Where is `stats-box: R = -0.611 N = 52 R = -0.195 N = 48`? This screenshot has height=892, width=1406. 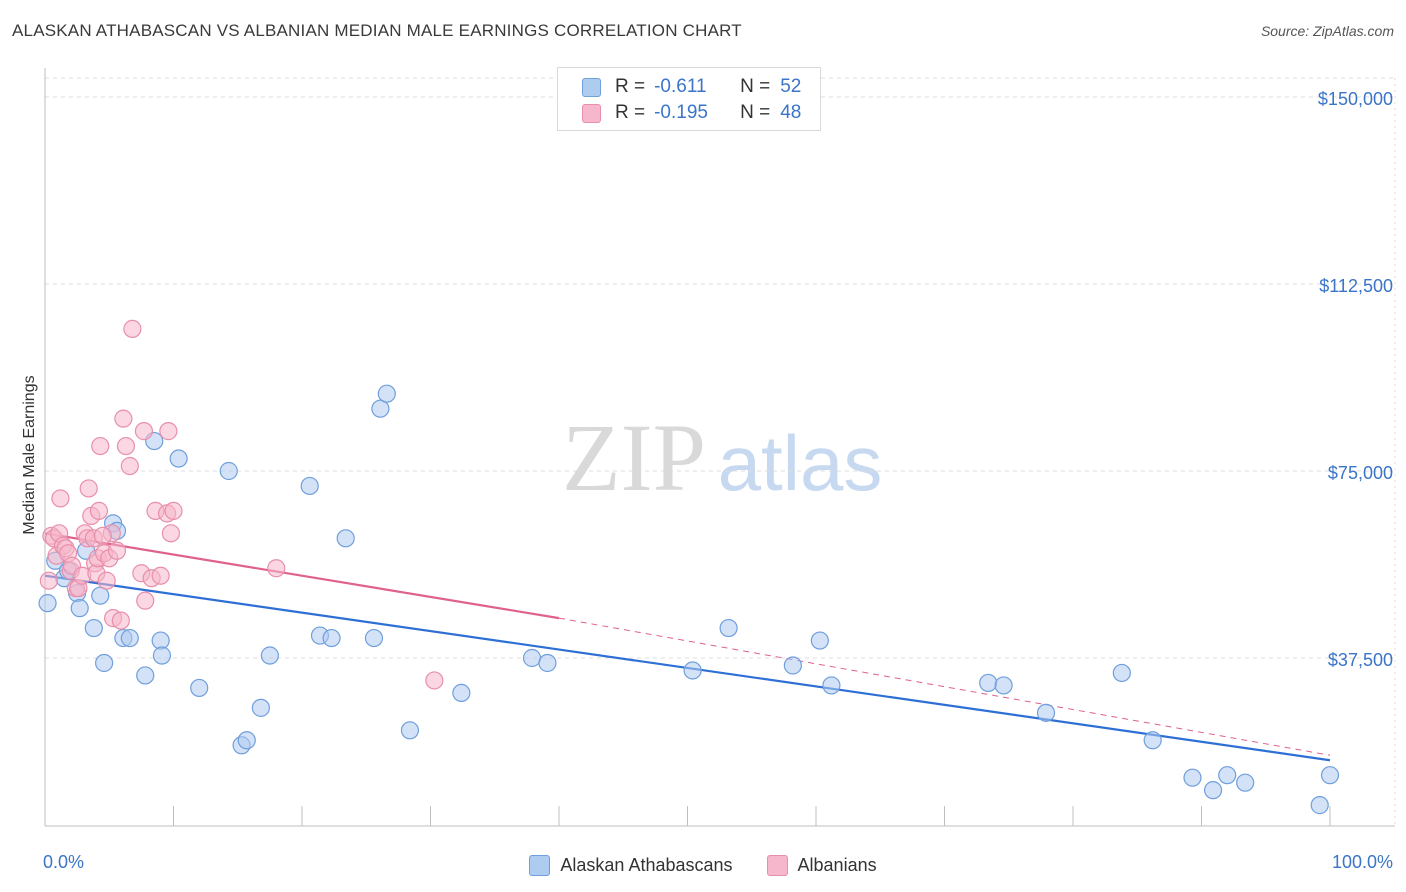 stats-box: R = -0.611 N = 52 R = -0.195 N = 48 is located at coordinates (689, 99).